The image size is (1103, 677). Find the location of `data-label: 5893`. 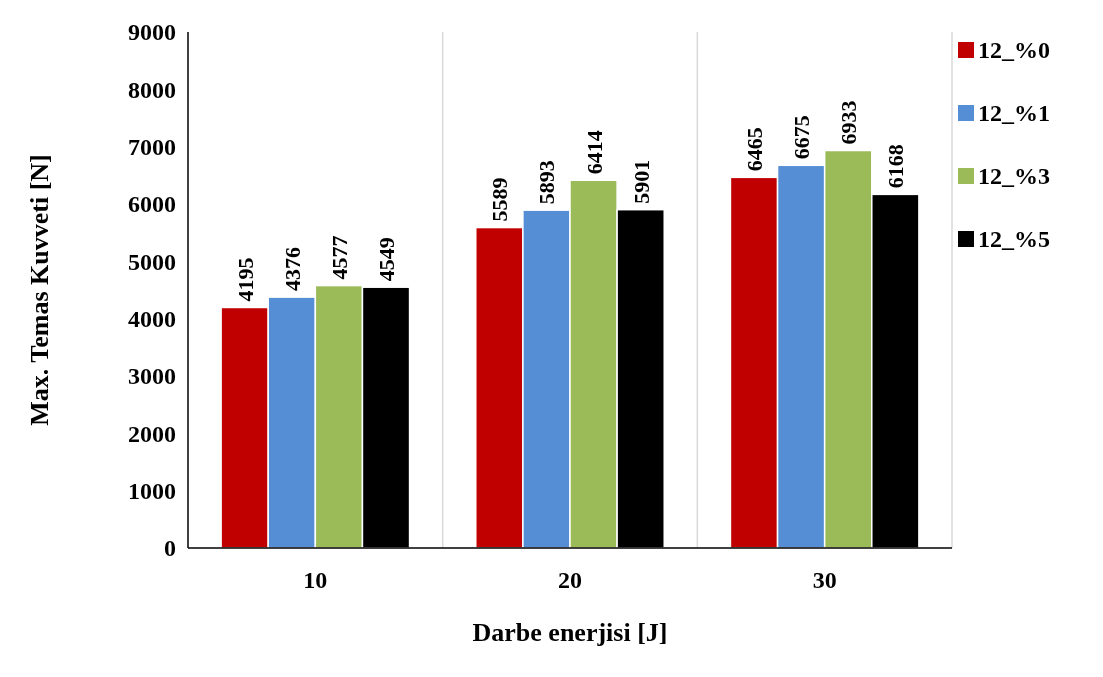

data-label: 5893 is located at coordinates (547, 182).